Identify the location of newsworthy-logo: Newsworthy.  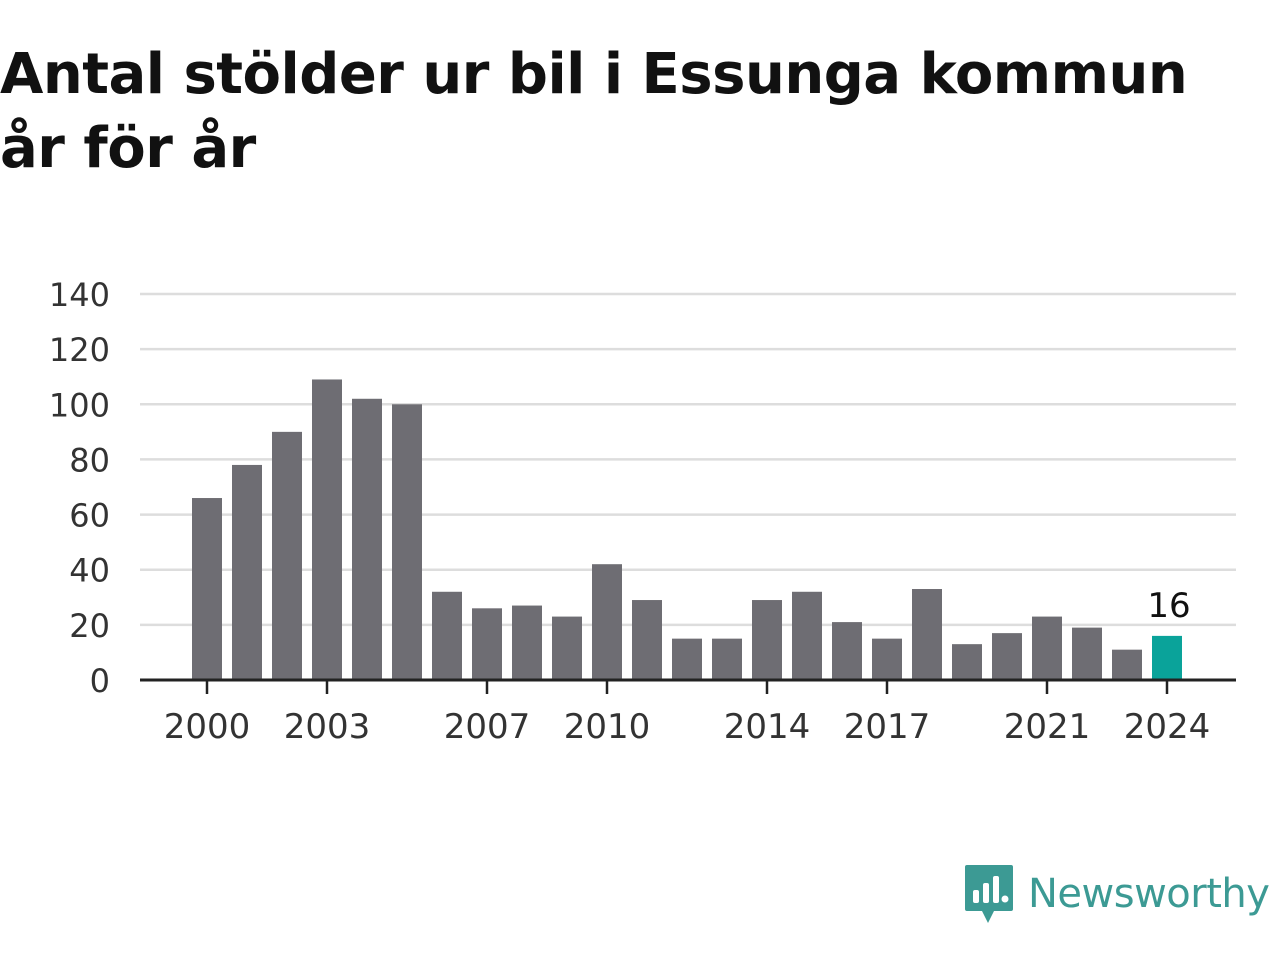
(1117, 894).